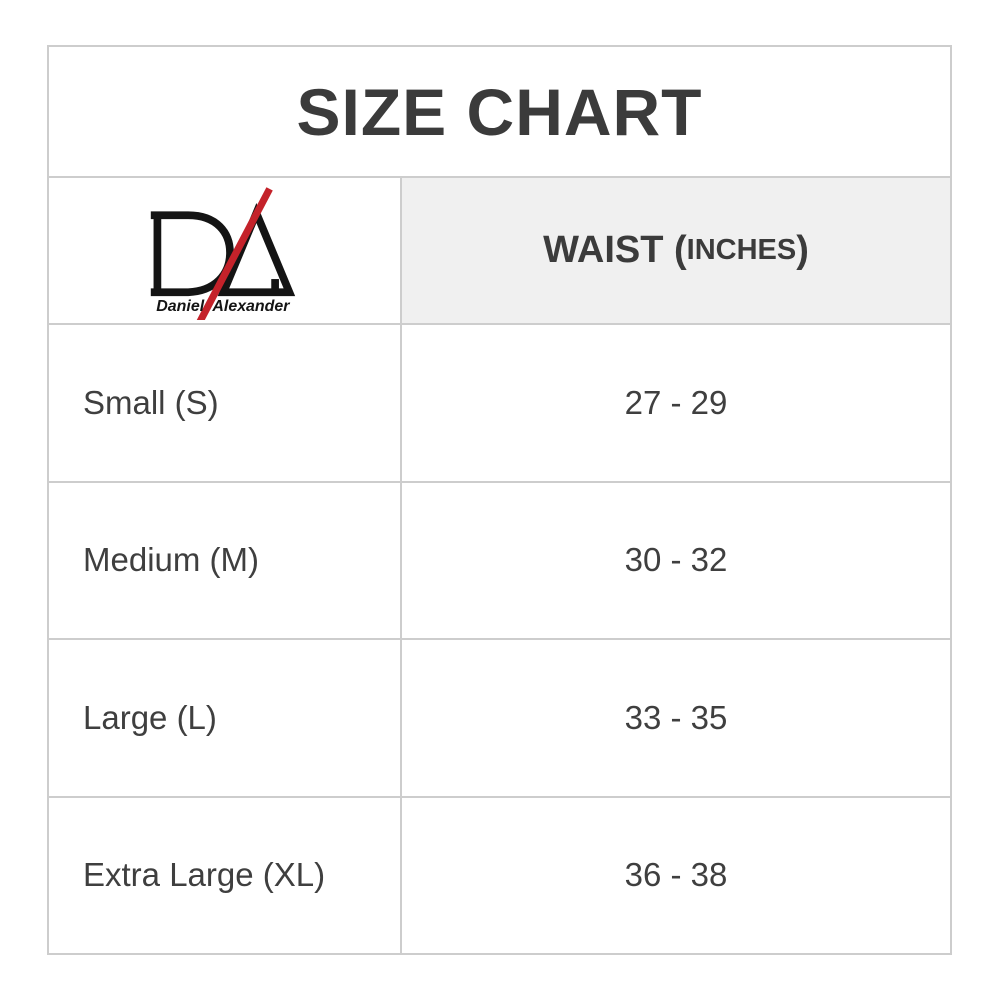 The image size is (1000, 1000). Describe the element at coordinates (802, 250) in the screenshot. I see `waist-header-close: )` at that location.